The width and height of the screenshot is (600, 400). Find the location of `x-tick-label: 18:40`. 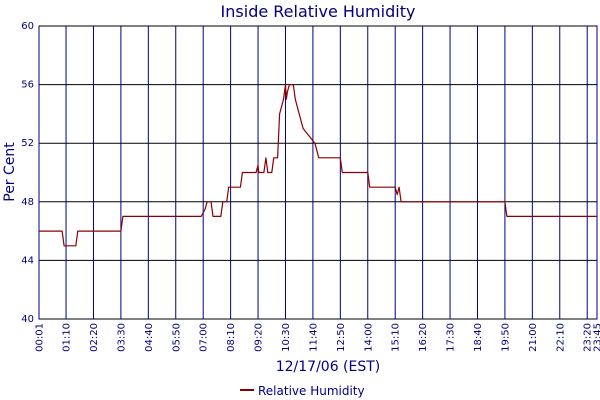

x-tick-label: 18:40 is located at coordinates (478, 337).